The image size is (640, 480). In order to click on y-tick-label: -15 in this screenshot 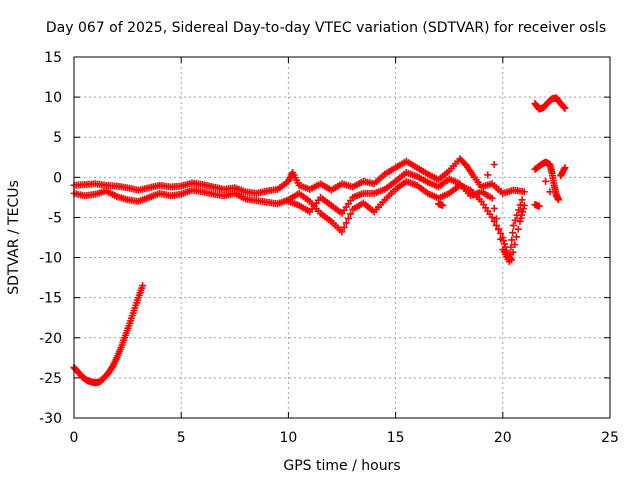, I will do `click(50, 299)`.